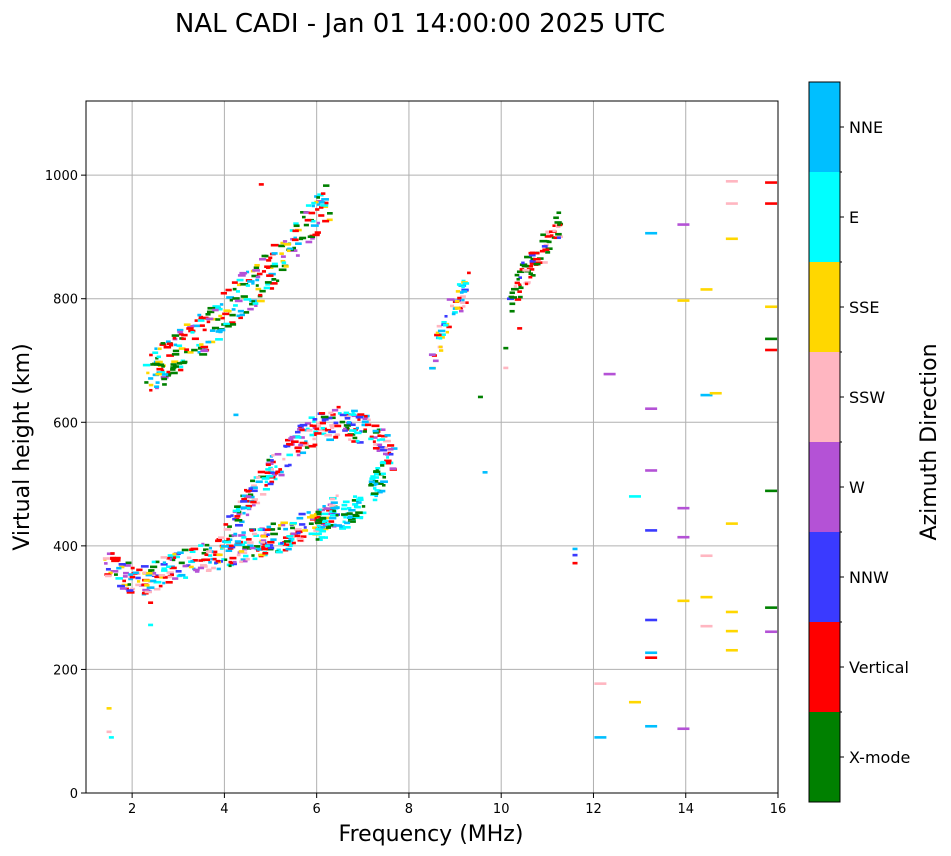 This screenshot has width=951, height=856. I want to click on colorbar-swatch-nne, so click(824, 127).